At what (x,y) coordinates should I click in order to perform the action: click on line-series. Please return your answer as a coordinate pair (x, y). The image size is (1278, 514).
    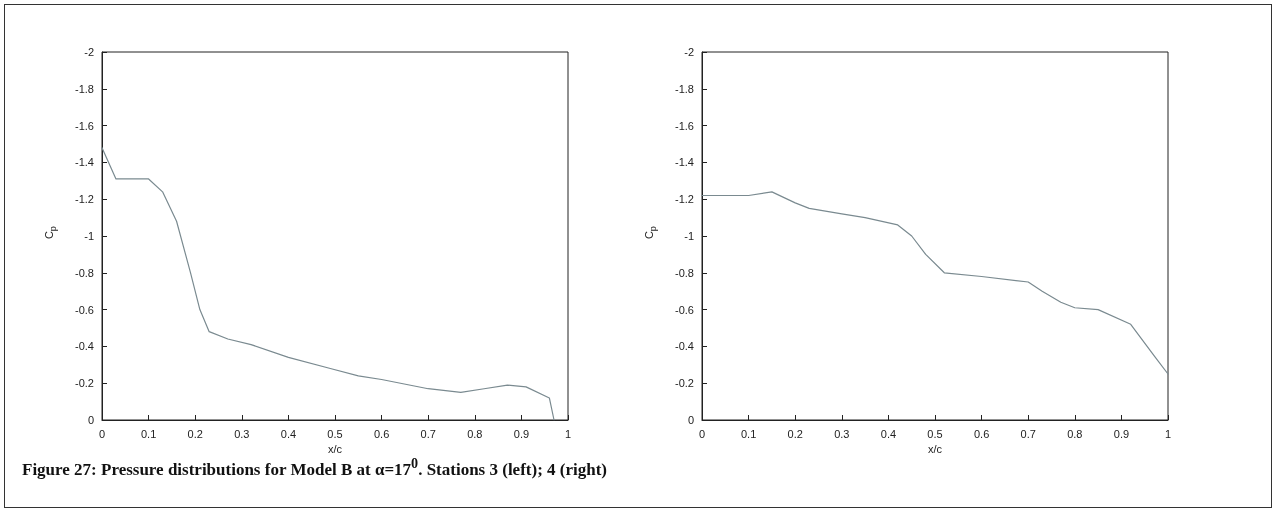
    Looking at the image, I should click on (935, 283).